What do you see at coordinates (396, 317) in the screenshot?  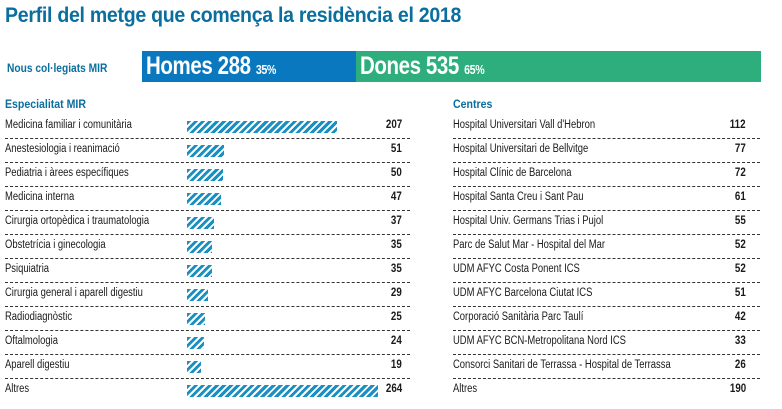 I see `specialty-value: 25` at bounding box center [396, 317].